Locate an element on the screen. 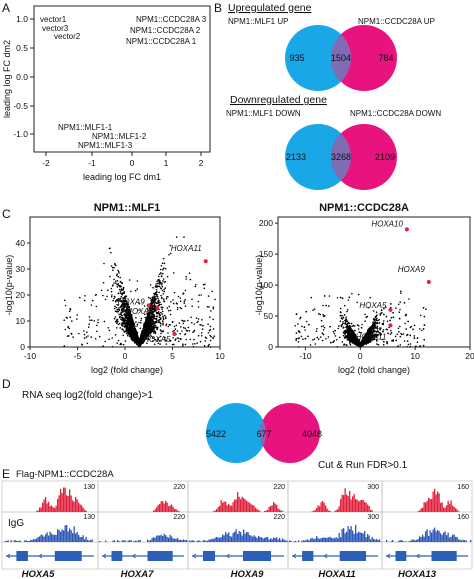  x-tick-label: -10 is located at coordinates (30, 356).